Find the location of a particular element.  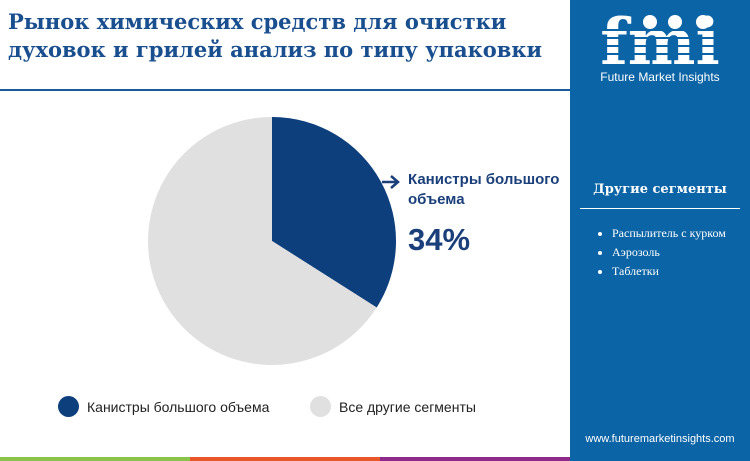

list-item: Таблетки is located at coordinates (672, 271).